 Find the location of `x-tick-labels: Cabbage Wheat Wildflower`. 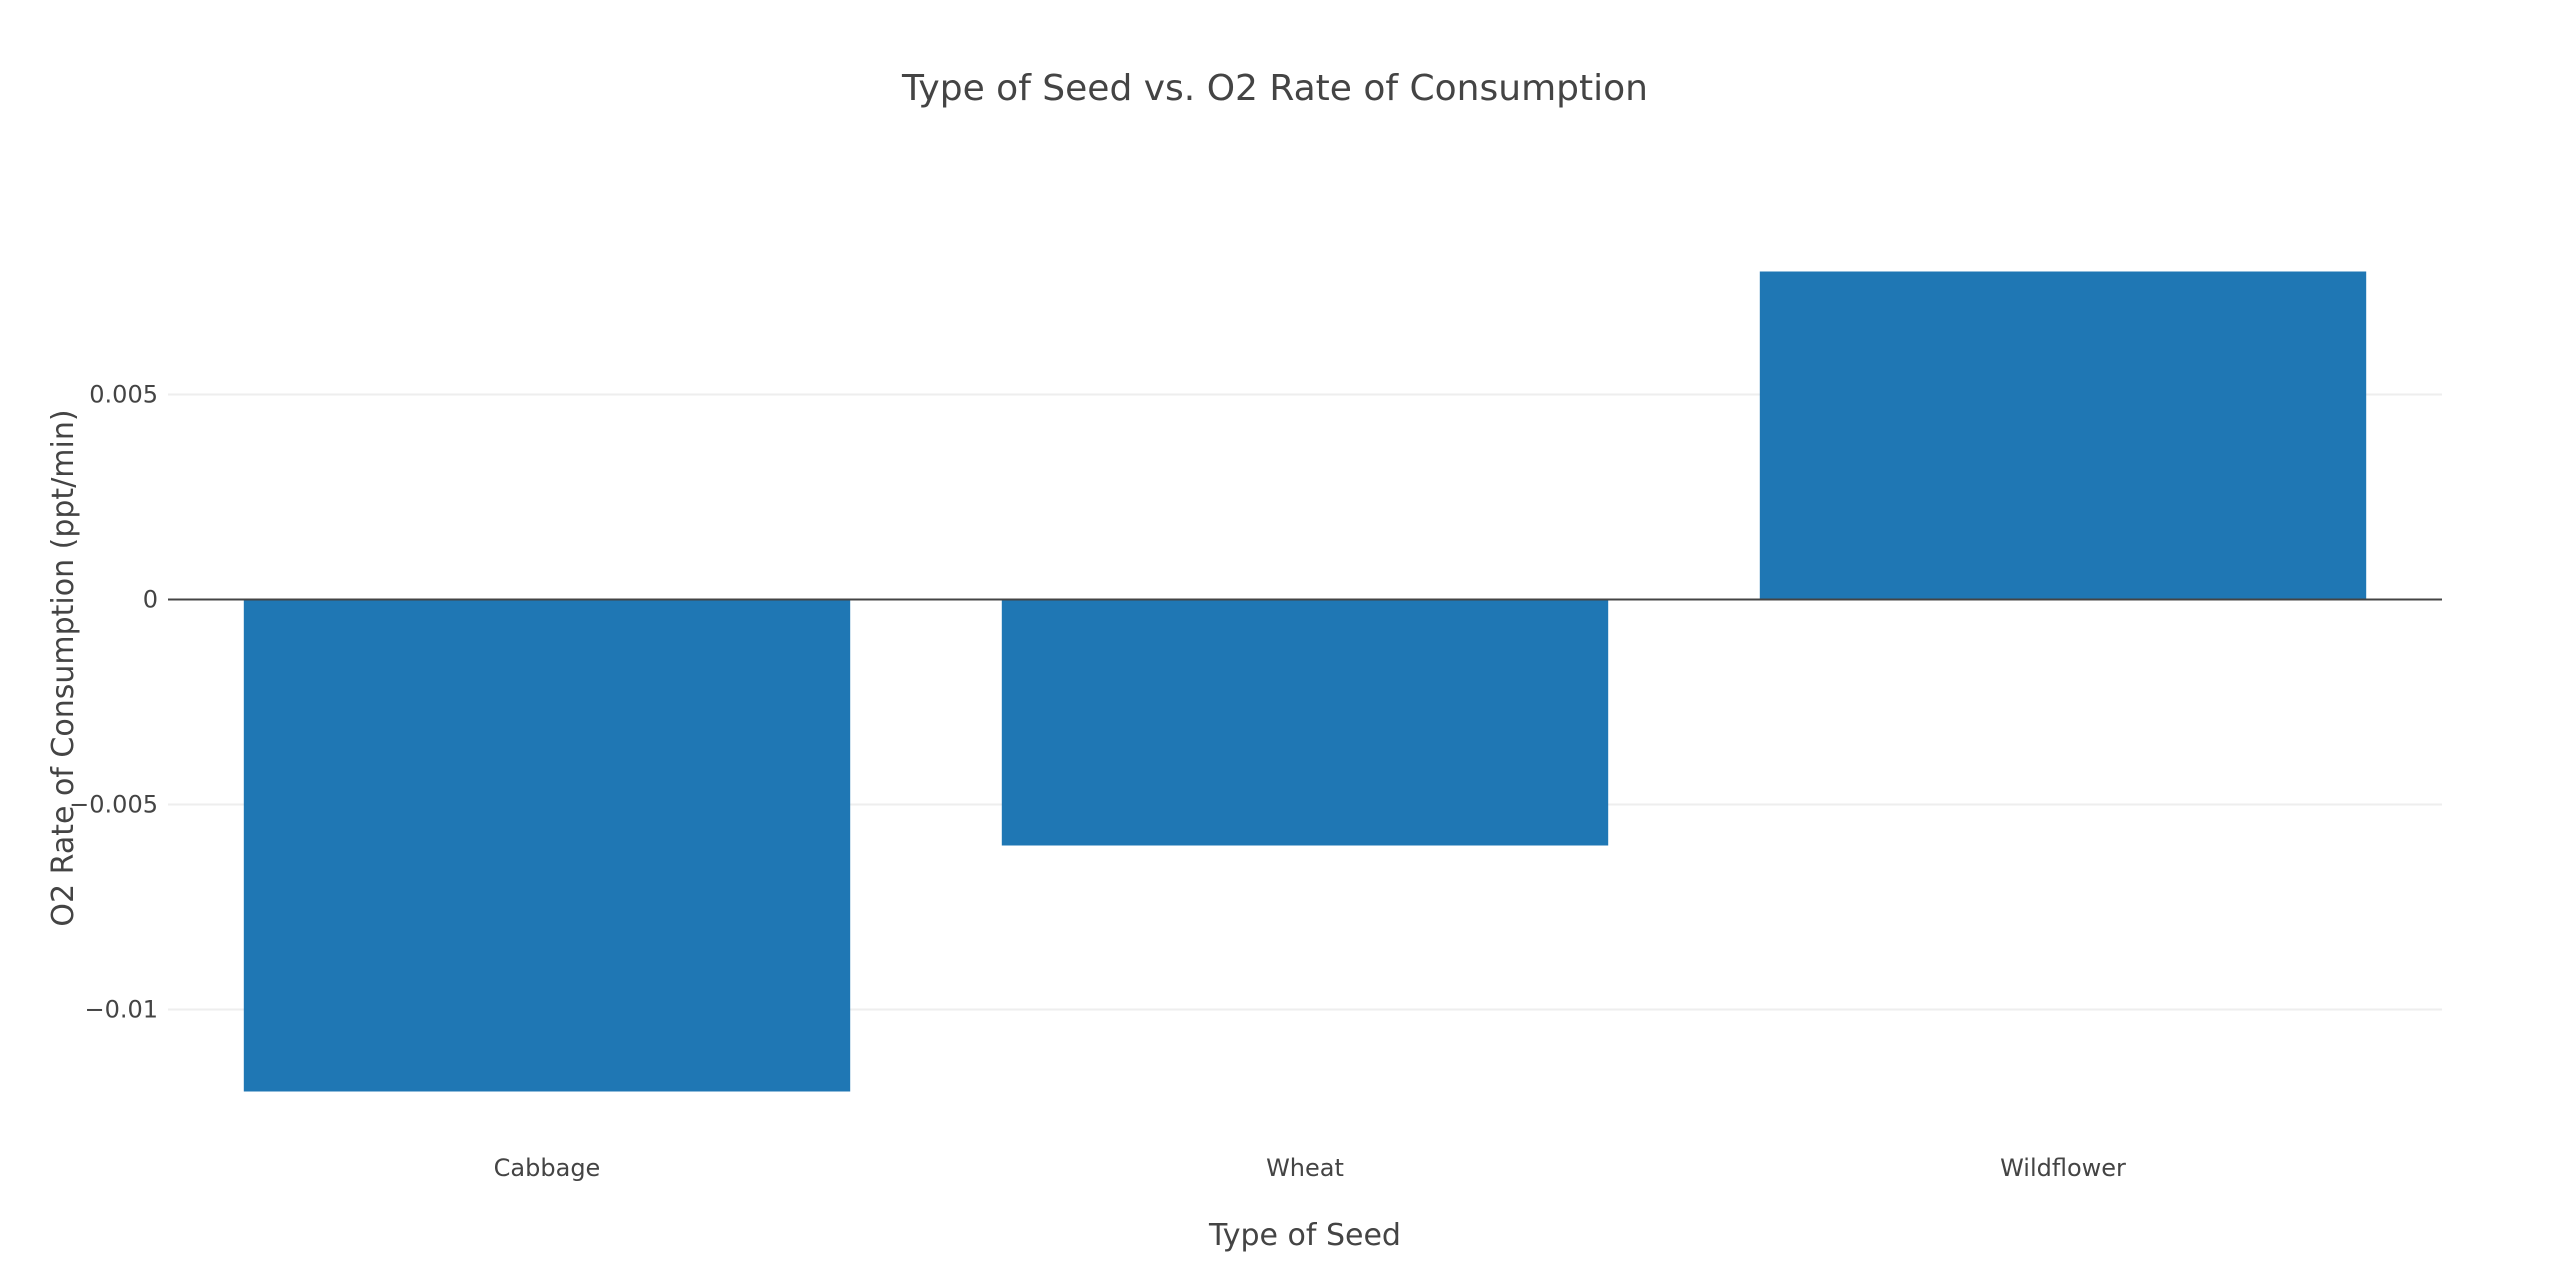

x-tick-labels: Cabbage Wheat Wildflower is located at coordinates (1310, 1168).